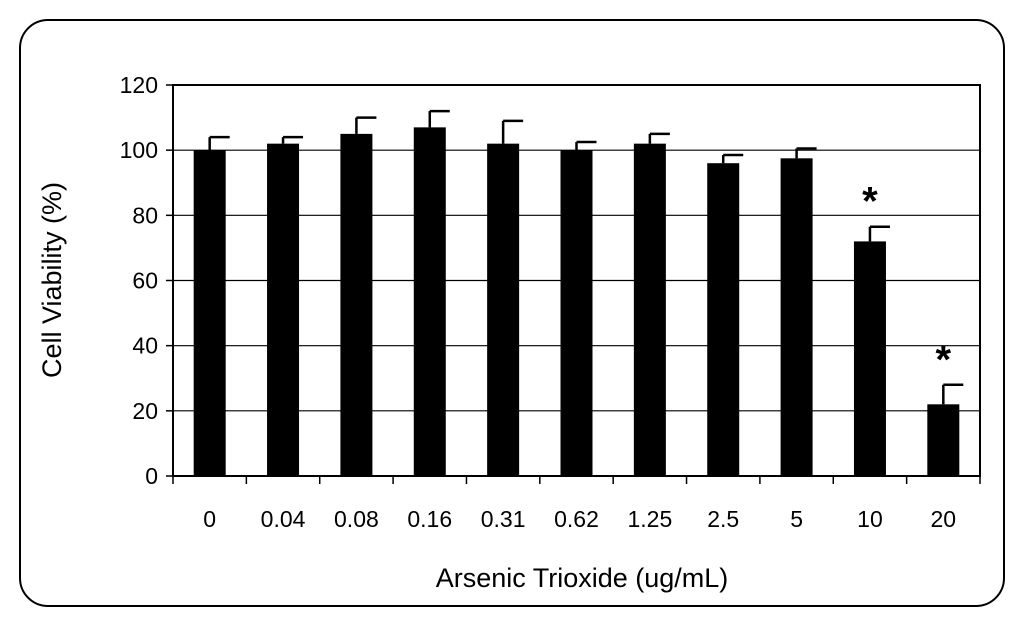  Describe the element at coordinates (582, 578) in the screenshot. I see `x-axis-title: Arsenic Trioxide (ug/mL)` at that location.